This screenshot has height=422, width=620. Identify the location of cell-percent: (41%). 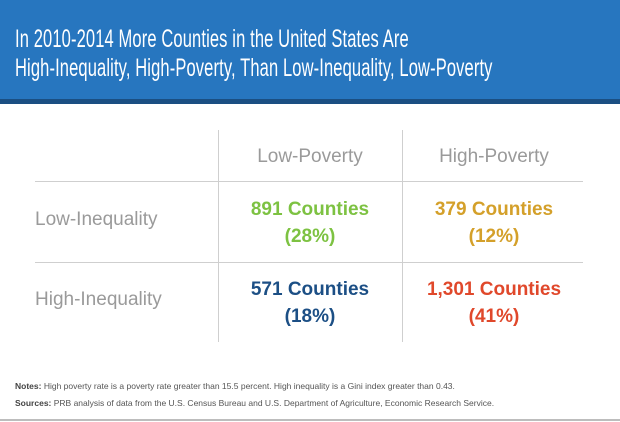
(494, 316).